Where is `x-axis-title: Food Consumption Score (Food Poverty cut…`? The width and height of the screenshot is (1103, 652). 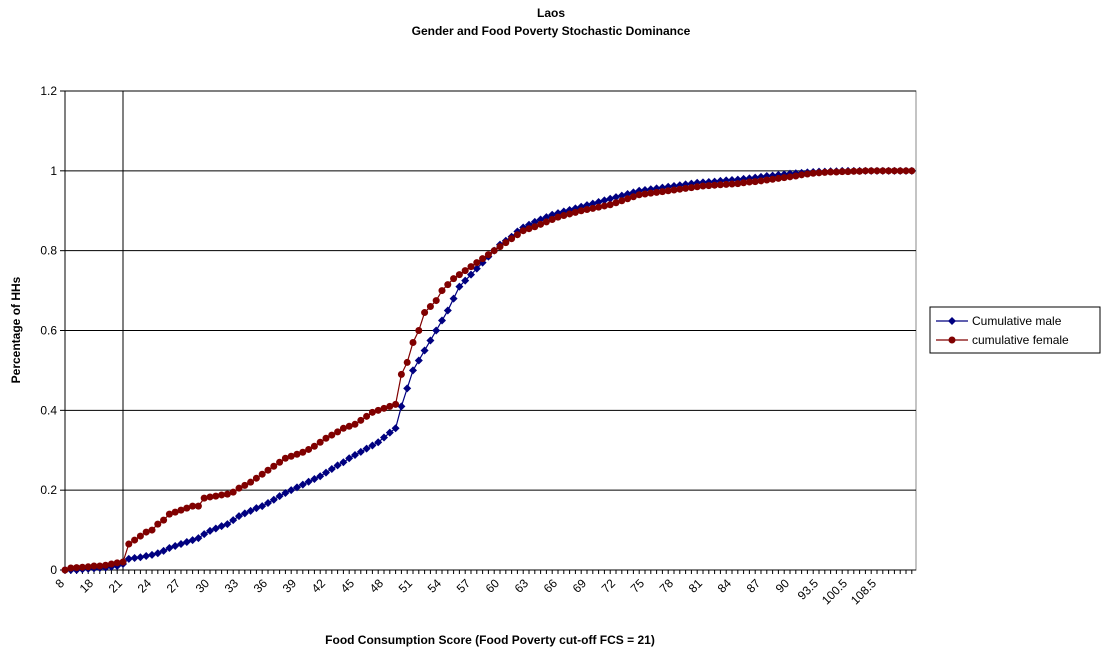 x-axis-title: Food Consumption Score (Food Poverty cut… is located at coordinates (490, 640).